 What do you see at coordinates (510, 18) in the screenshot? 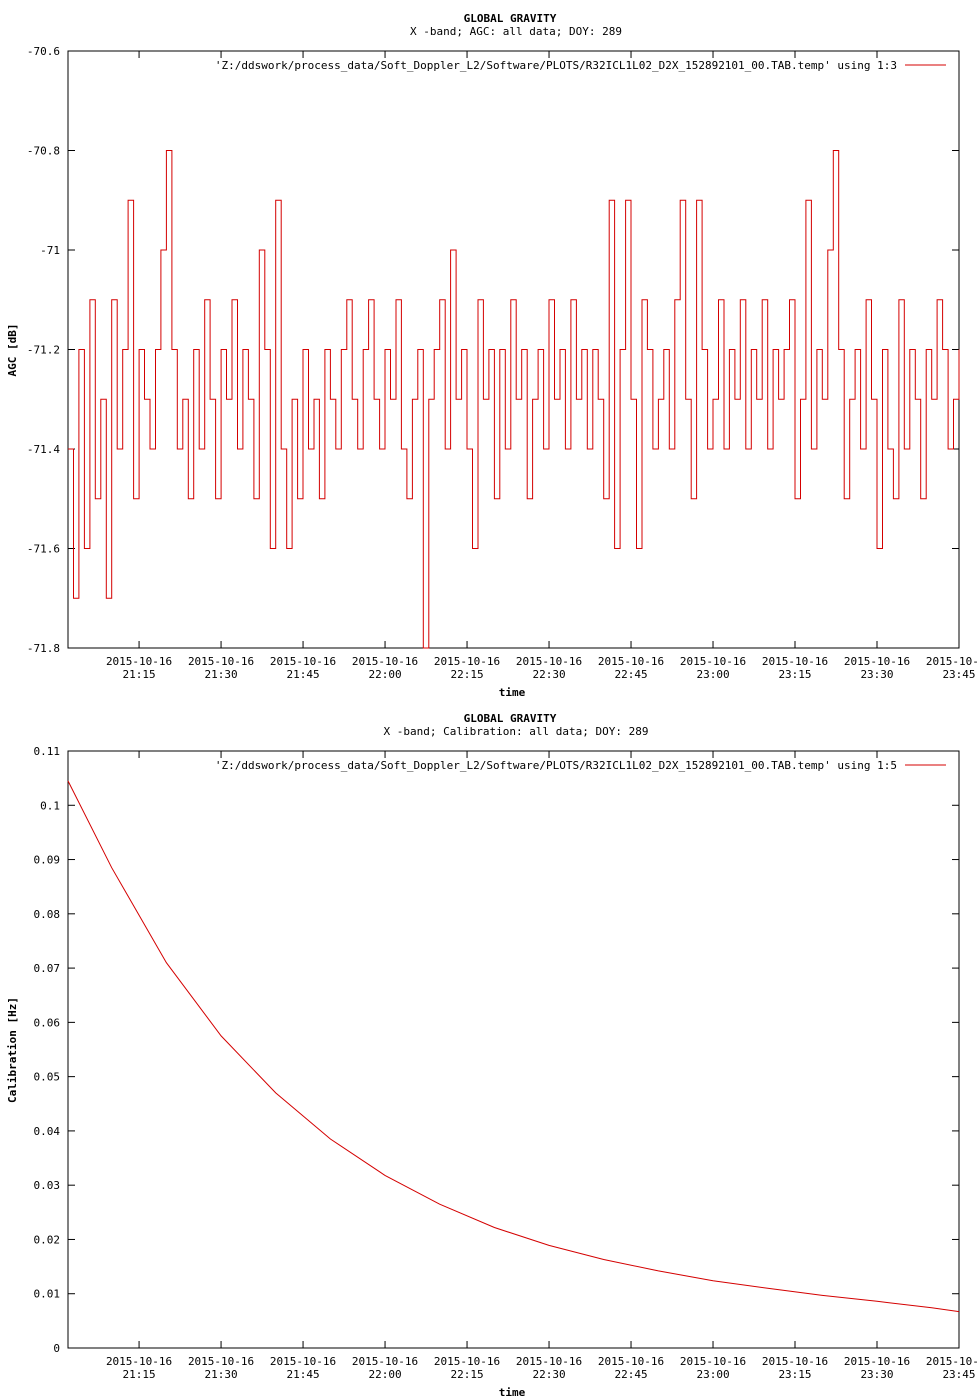
I see `agc-chart-title: GLOBAL GRAVITY` at bounding box center [510, 18].